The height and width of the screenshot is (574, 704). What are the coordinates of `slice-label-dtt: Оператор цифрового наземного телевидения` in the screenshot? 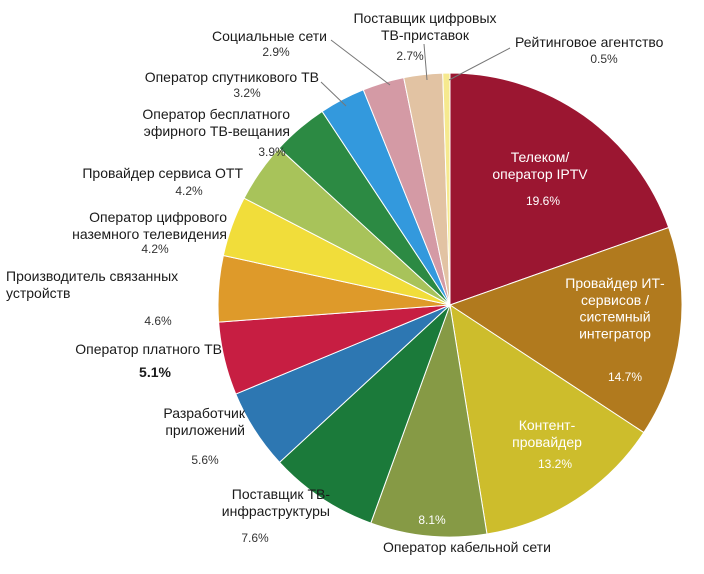 It's located at (149, 225).